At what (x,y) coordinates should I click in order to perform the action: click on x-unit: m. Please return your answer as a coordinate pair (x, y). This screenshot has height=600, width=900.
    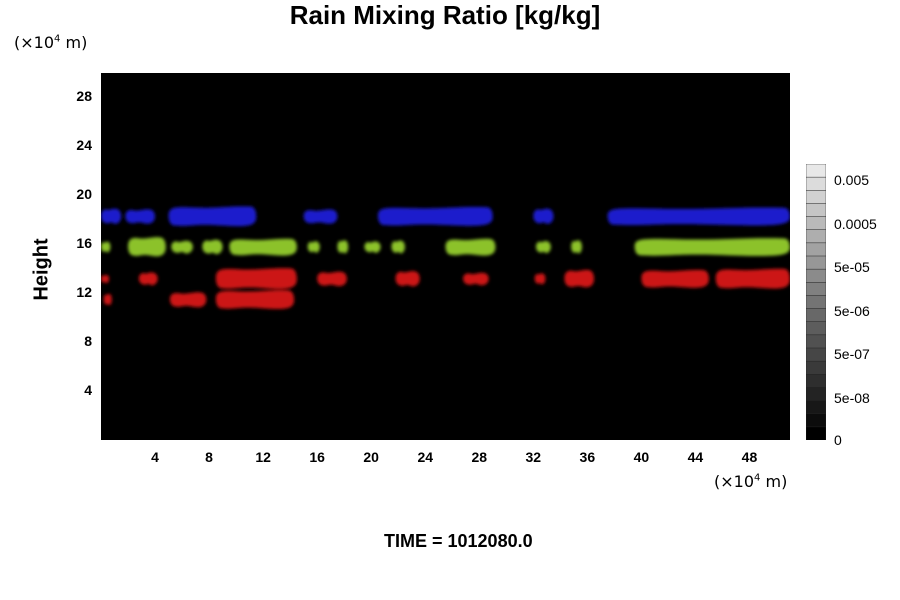
    Looking at the image, I should click on (773, 481).